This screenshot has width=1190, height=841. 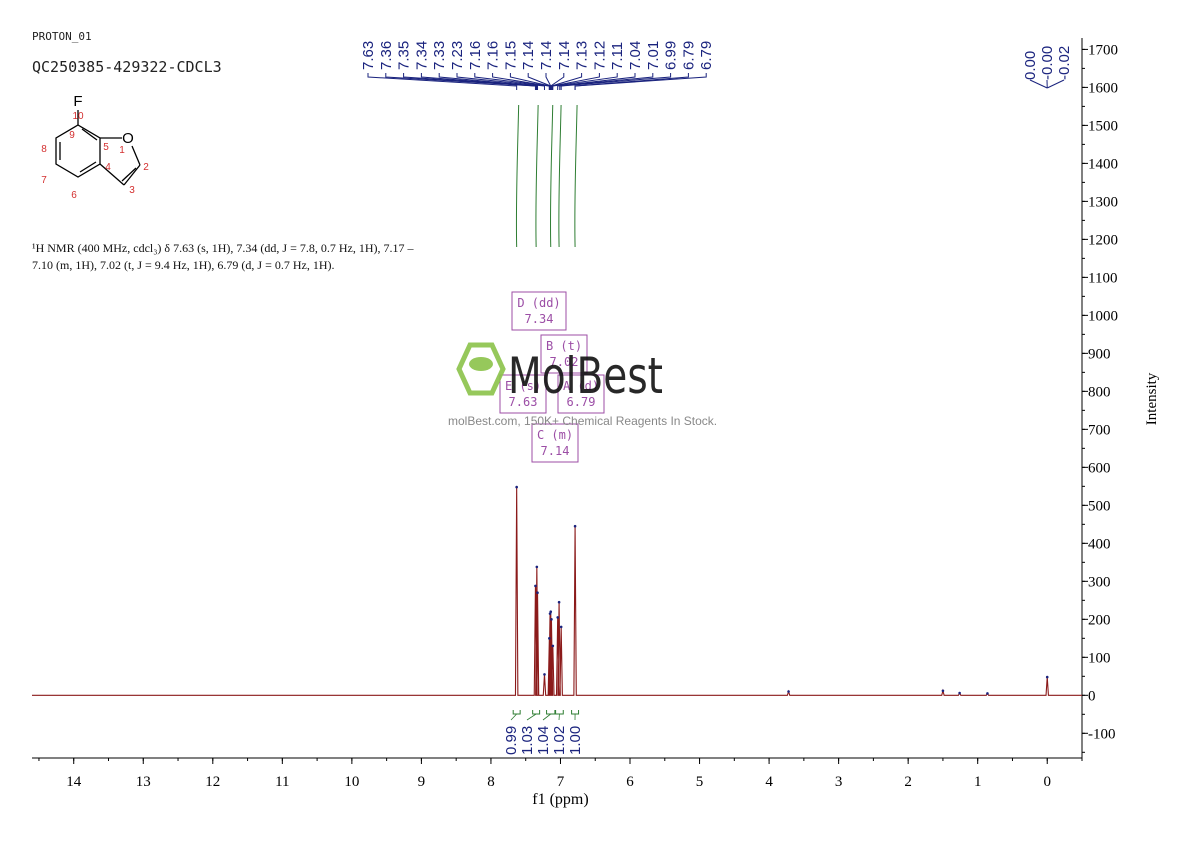 What do you see at coordinates (1102, 278) in the screenshot?
I see `y-tick-label: 1100` at bounding box center [1102, 278].